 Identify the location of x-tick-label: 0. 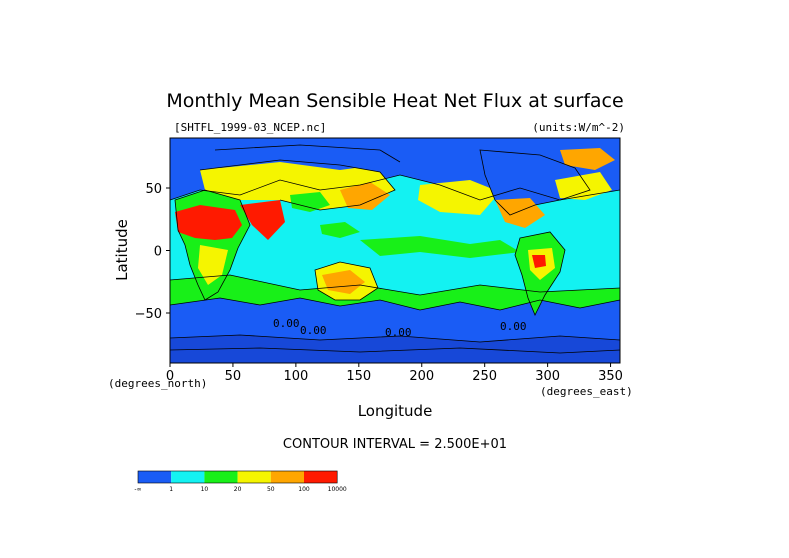
(170, 376).